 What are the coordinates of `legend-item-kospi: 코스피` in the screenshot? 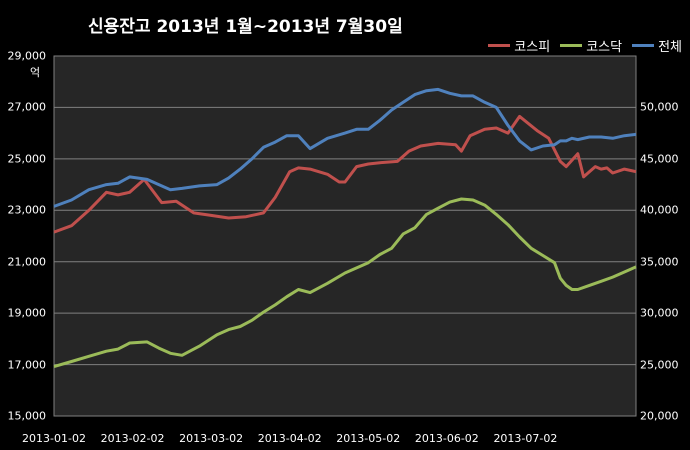 It's located at (519, 45).